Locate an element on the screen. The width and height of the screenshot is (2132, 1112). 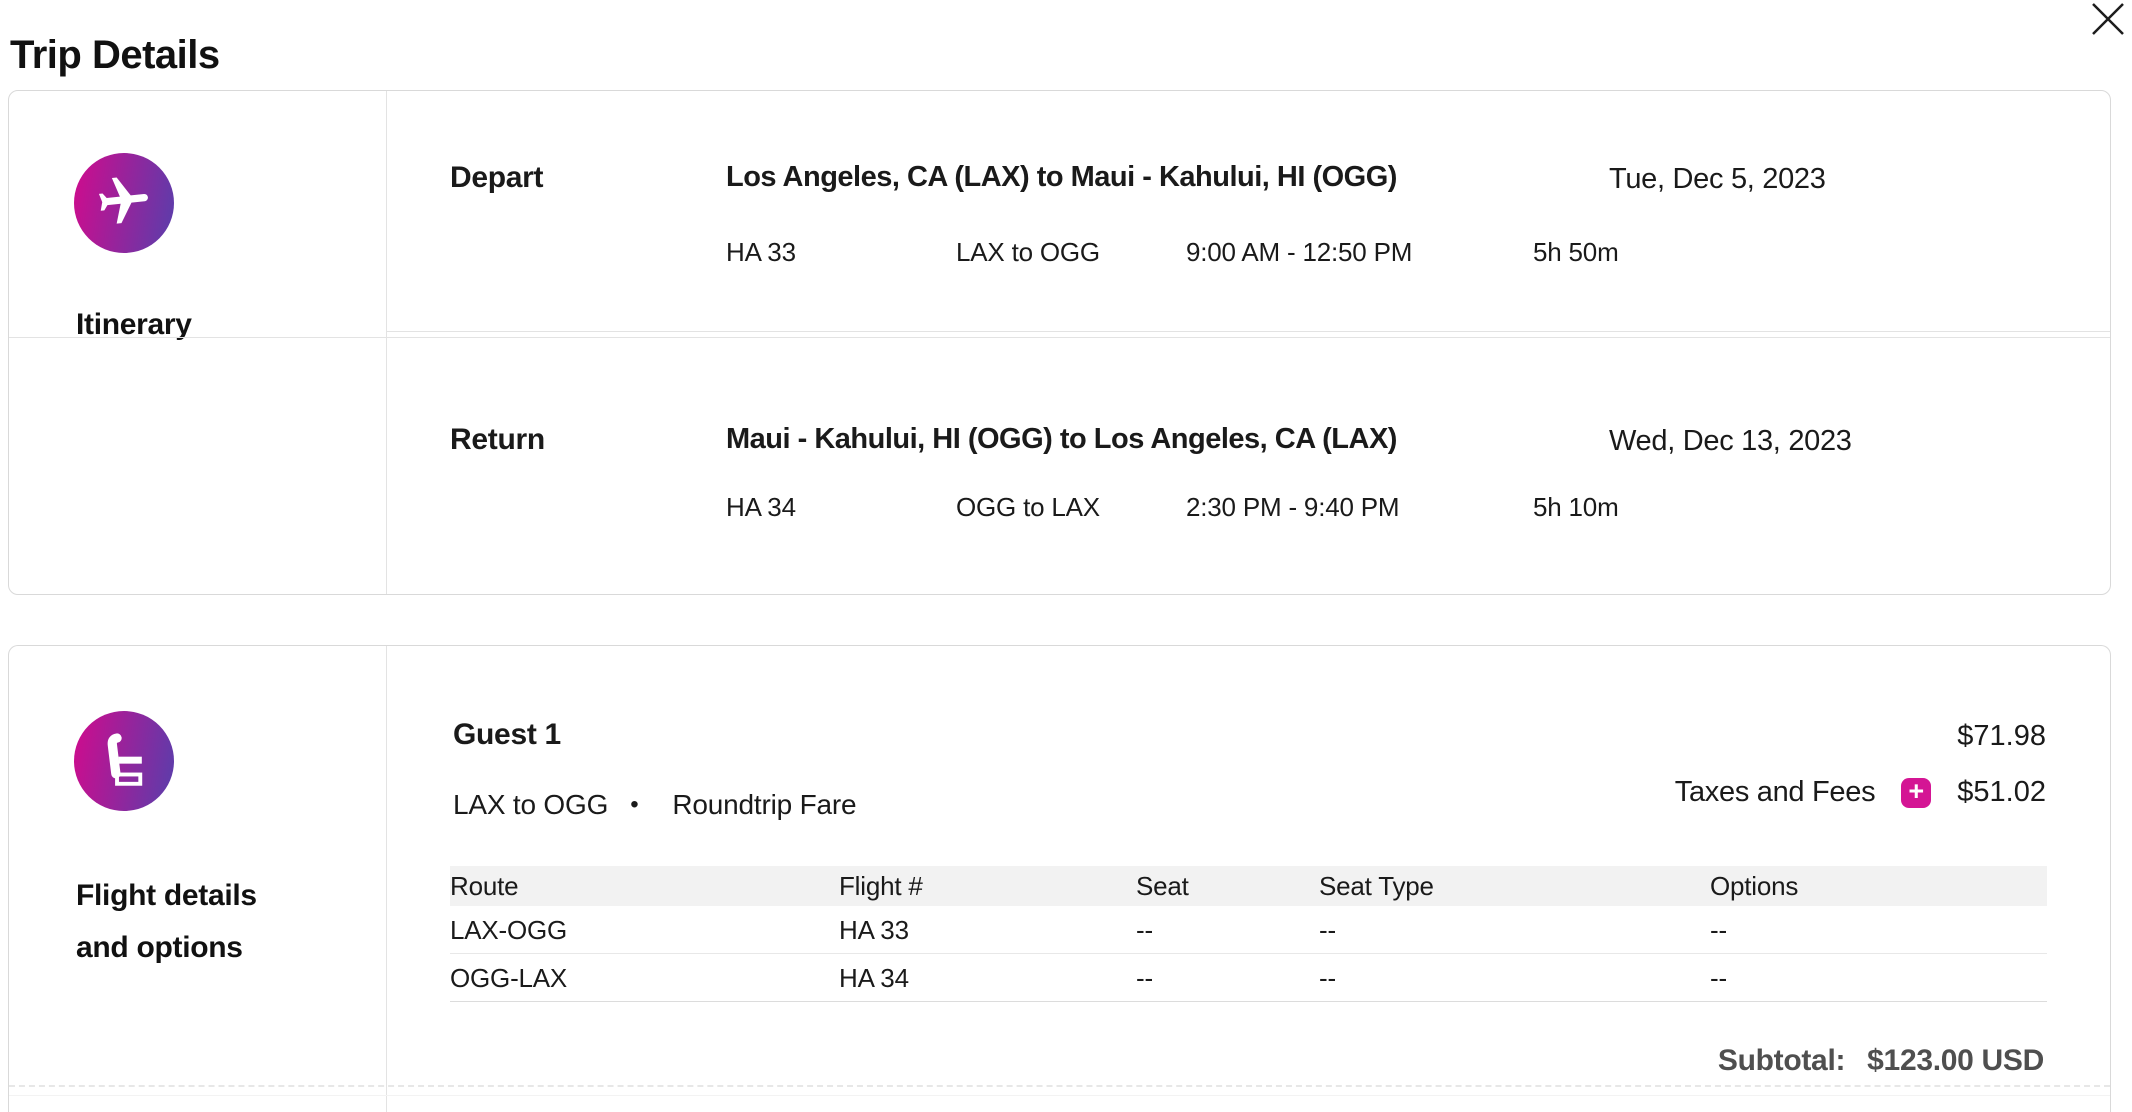
col-header-route: Route is located at coordinates (484, 886).